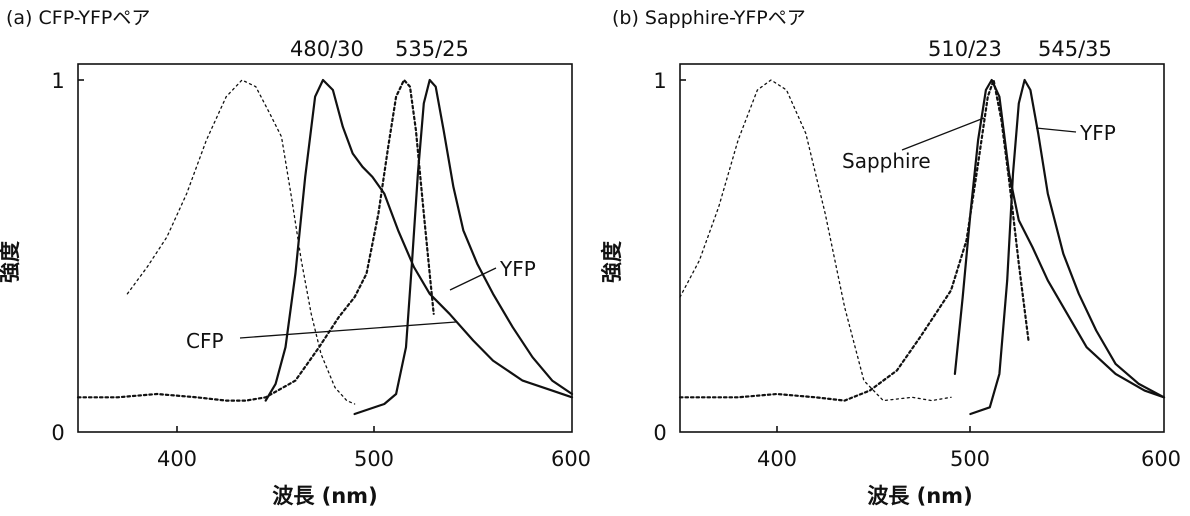 The width and height of the screenshot is (1190, 516). What do you see at coordinates (1067, 247) in the screenshot?
I see `panel-b-series-yfp` at bounding box center [1067, 247].